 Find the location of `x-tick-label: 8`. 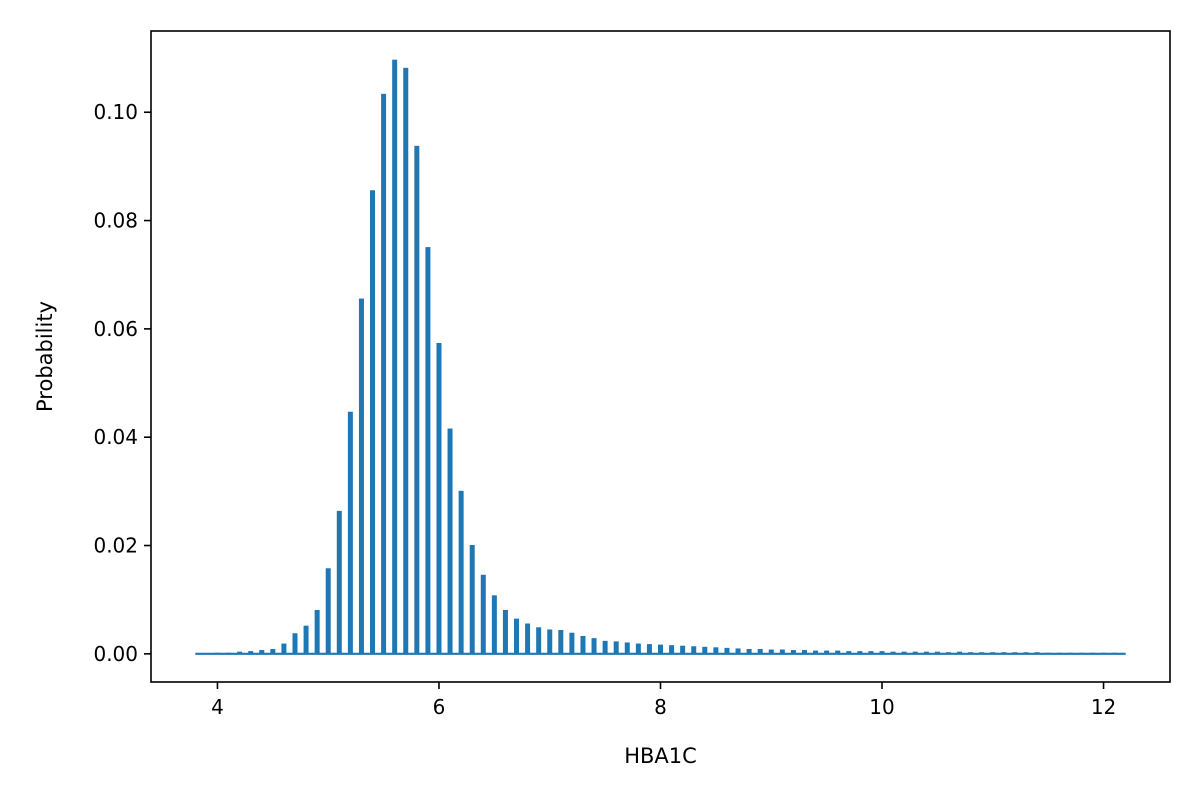

x-tick-label: 8 is located at coordinates (660, 707).